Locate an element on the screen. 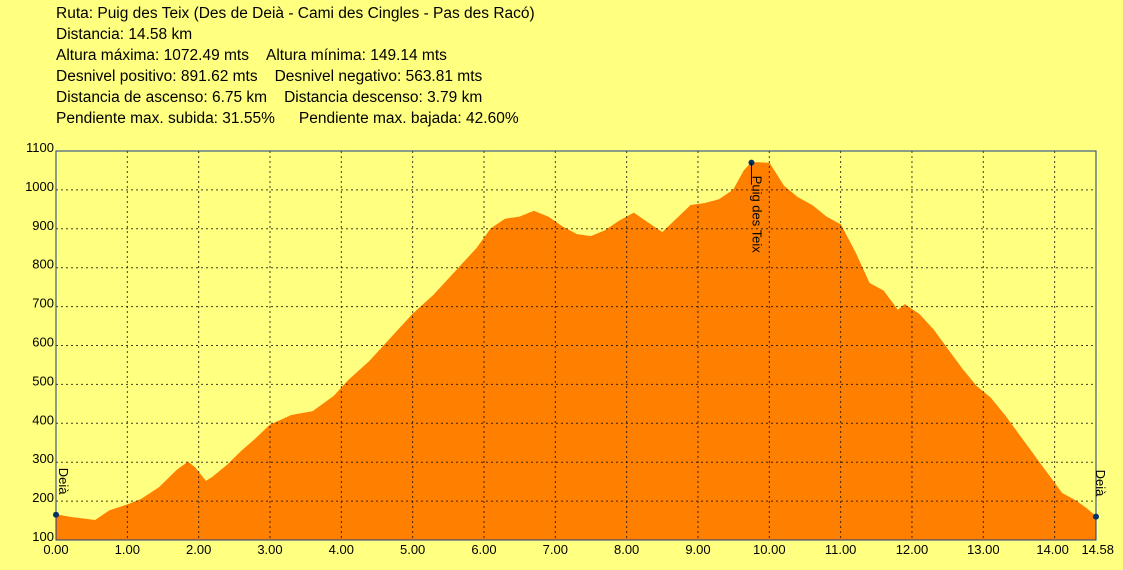 This screenshot has width=1123, height=570. x-tick-label: 7.00 is located at coordinates (555, 549).